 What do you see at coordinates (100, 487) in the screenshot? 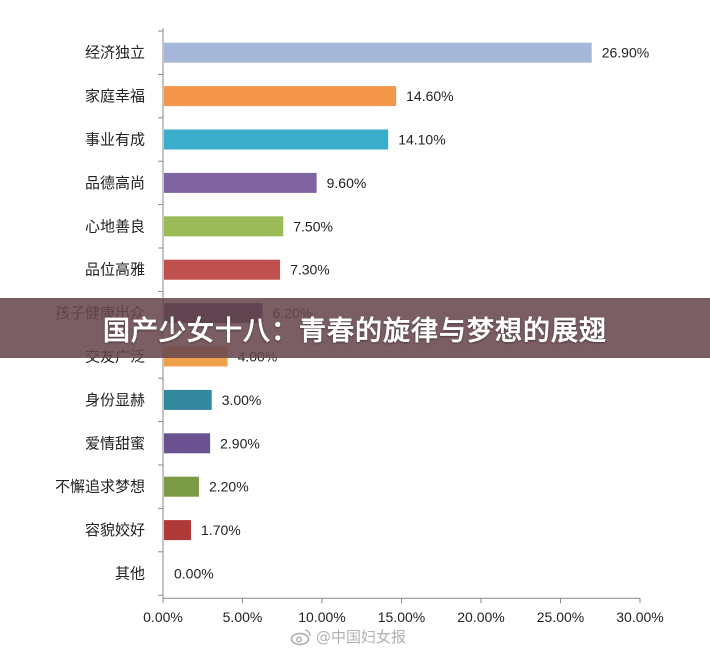
I see `category-label: 不懈追求梦想` at bounding box center [100, 487].